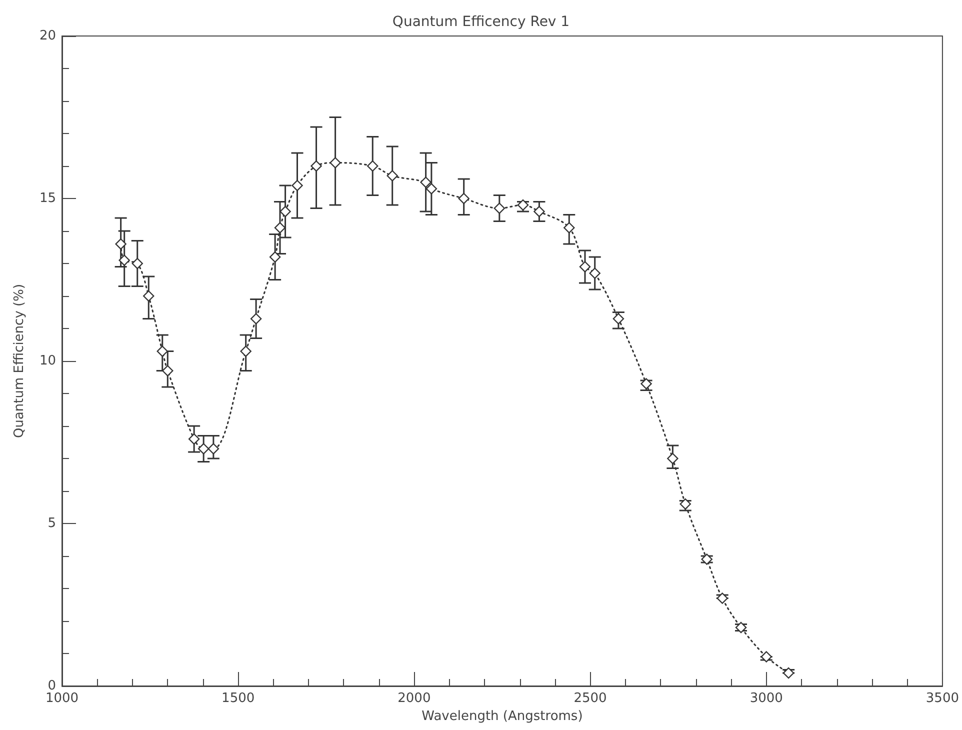 Image resolution: width=962 pixels, height=730 pixels. Describe the element at coordinates (481, 22) in the screenshot. I see `chart-title: Quantum Efficency Rev 1` at that location.